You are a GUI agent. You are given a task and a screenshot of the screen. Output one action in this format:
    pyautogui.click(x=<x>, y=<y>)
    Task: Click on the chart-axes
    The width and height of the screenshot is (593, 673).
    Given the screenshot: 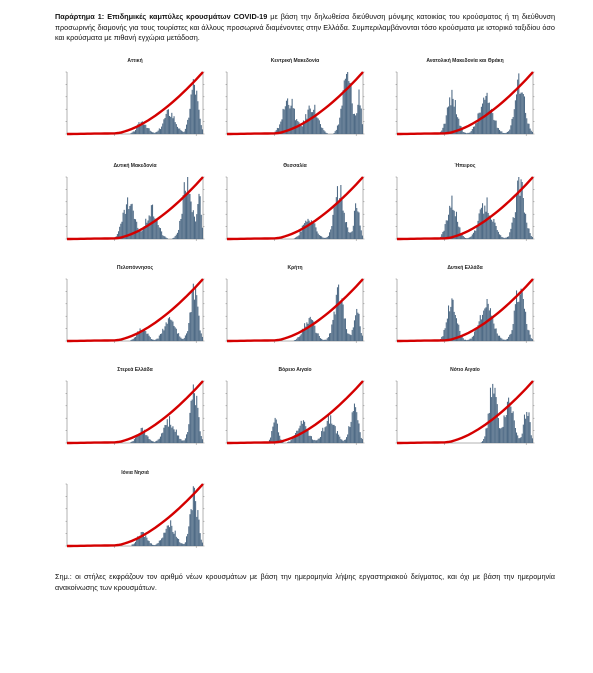 What is the action you would take?
    pyautogui.click(x=135, y=310)
    